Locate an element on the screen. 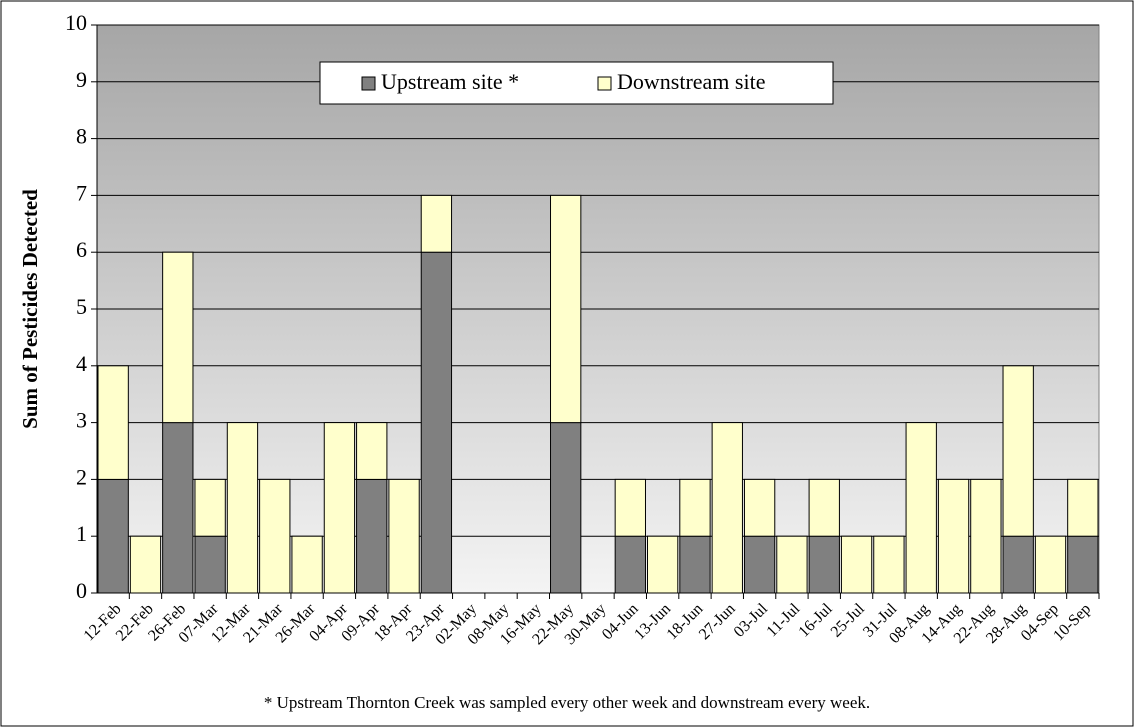 The height and width of the screenshot is (727, 1134). y-tick-label: 6 is located at coordinates (81, 249).